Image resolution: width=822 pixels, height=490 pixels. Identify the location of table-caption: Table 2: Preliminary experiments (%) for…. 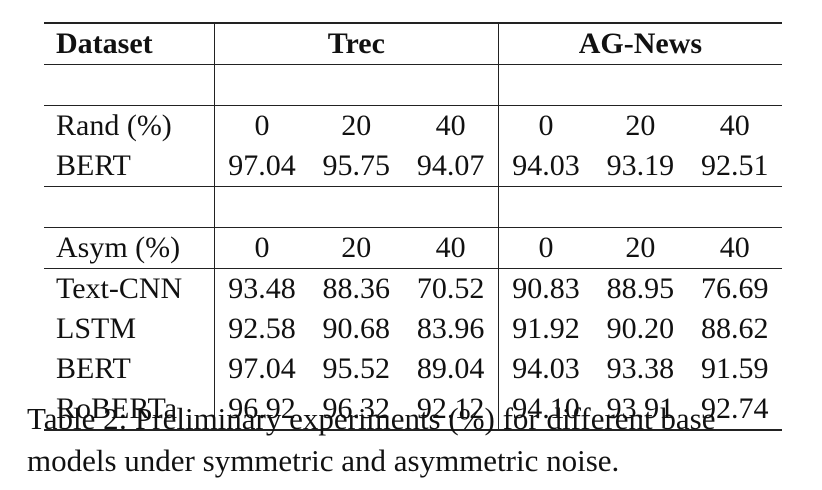
(371, 439).